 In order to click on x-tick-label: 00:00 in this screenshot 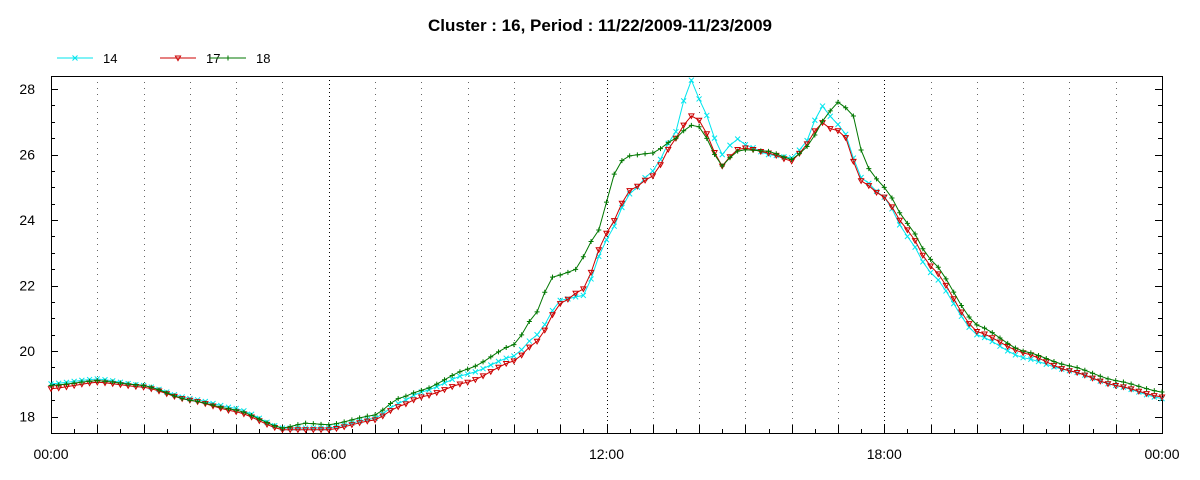, I will do `click(1161, 454)`.